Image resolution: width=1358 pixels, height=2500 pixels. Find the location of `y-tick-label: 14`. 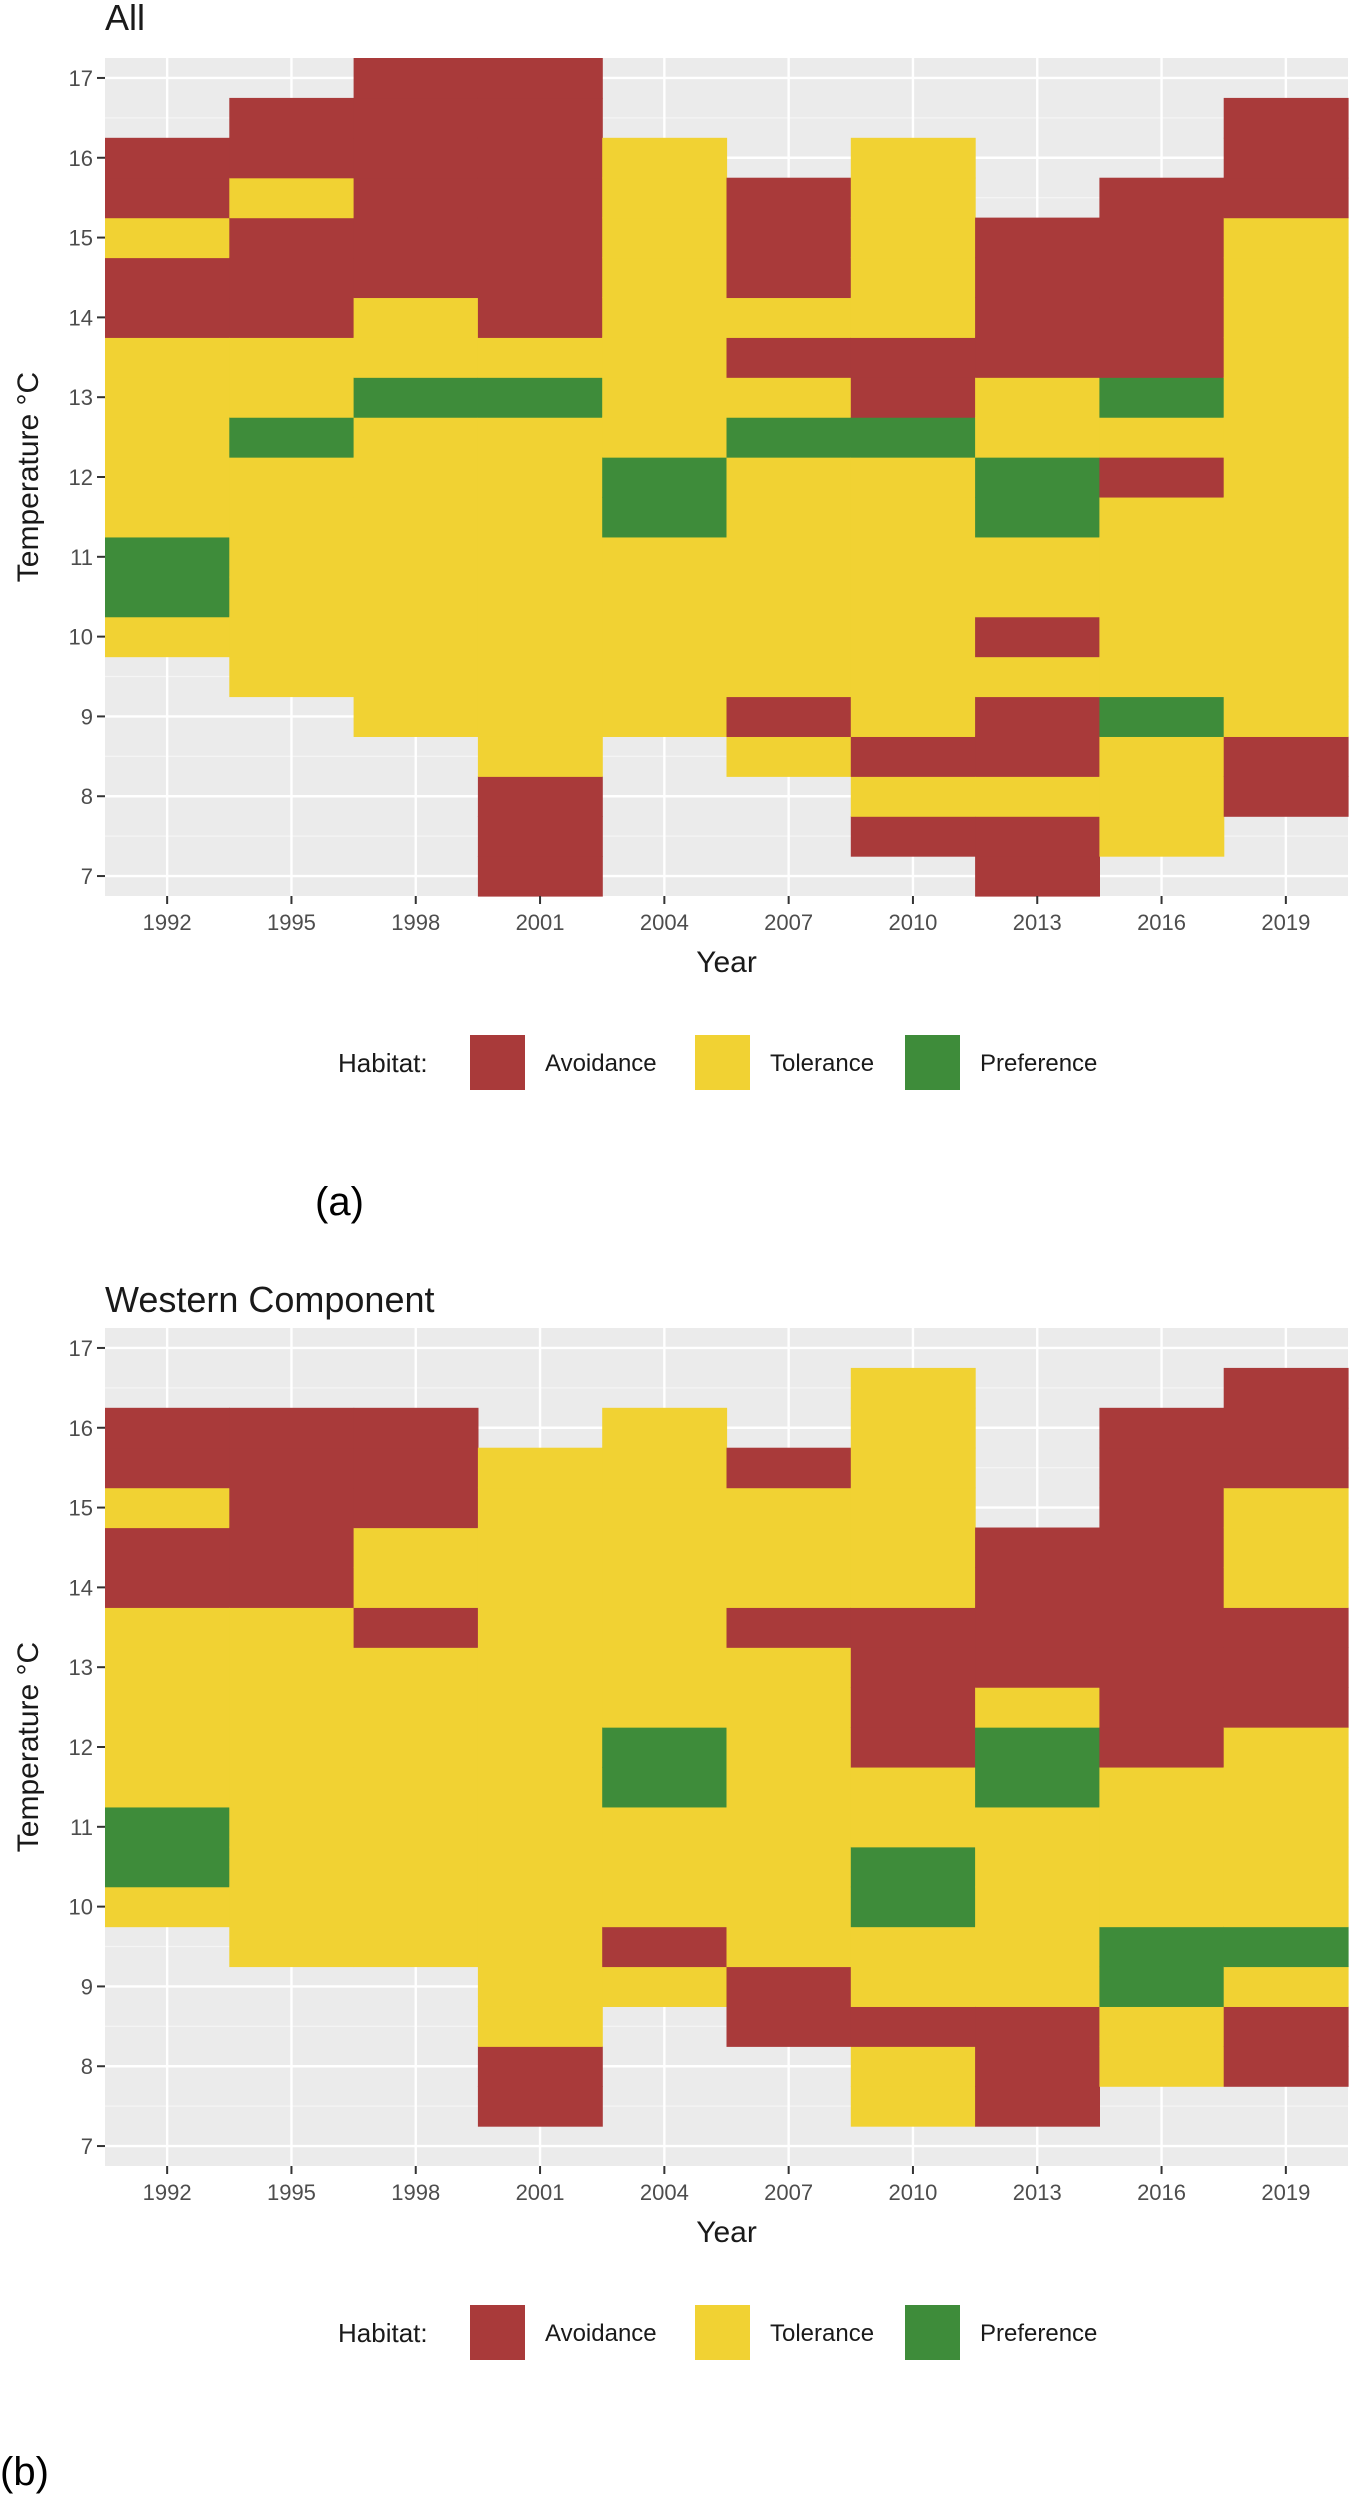

y-tick-label: 14 is located at coordinates (81, 1587).